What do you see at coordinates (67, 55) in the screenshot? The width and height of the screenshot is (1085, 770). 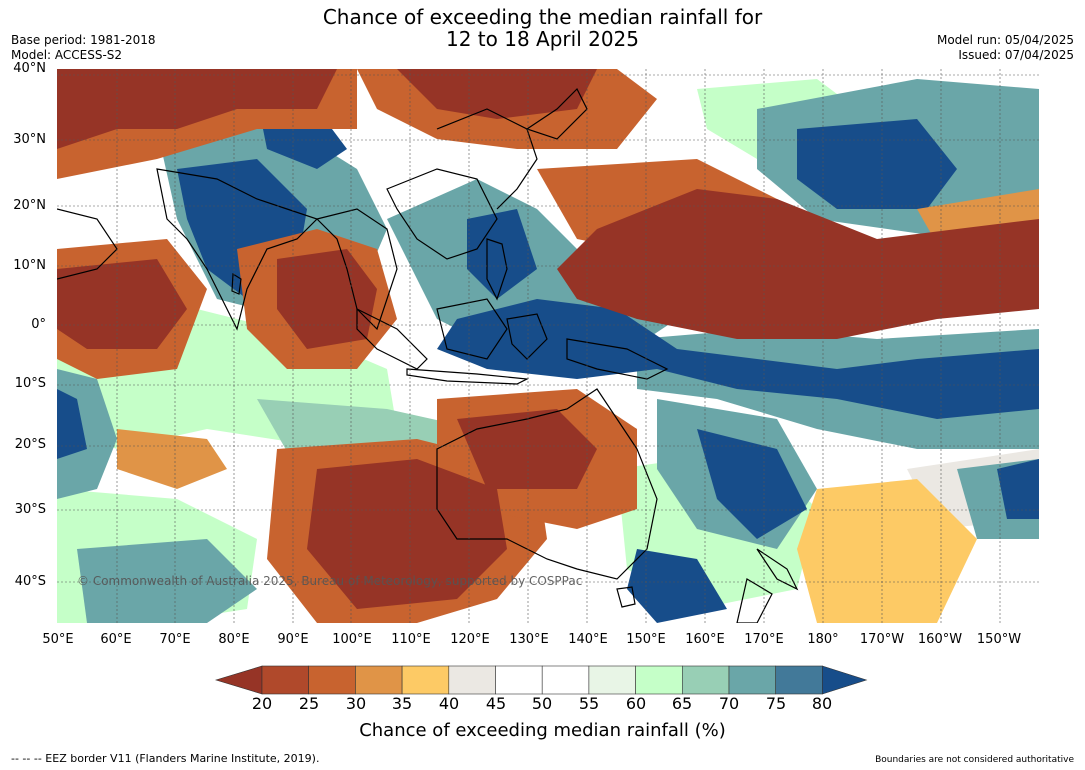 I see `model-name: Model: ACCESS-S2` at bounding box center [67, 55].